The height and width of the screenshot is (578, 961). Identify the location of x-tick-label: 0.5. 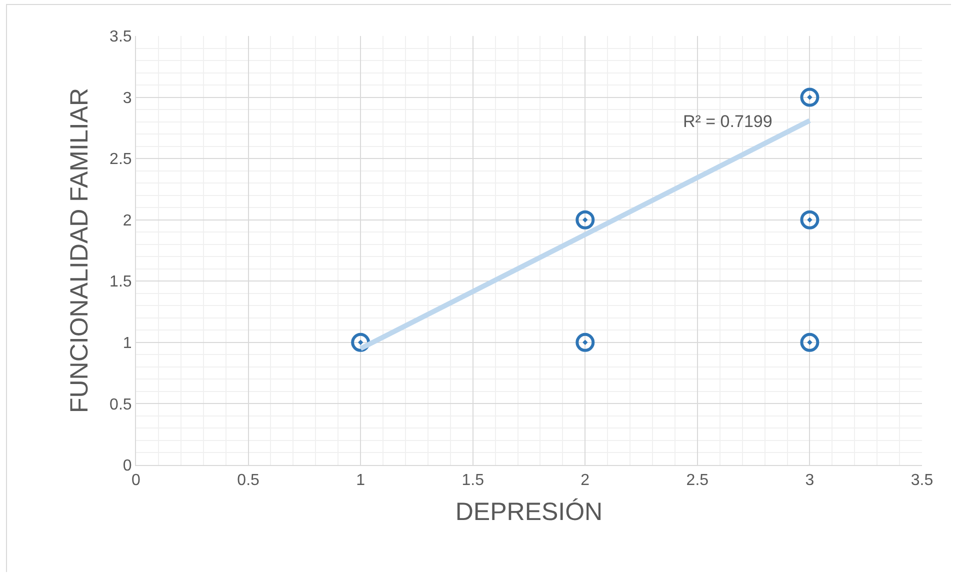
(248, 481).